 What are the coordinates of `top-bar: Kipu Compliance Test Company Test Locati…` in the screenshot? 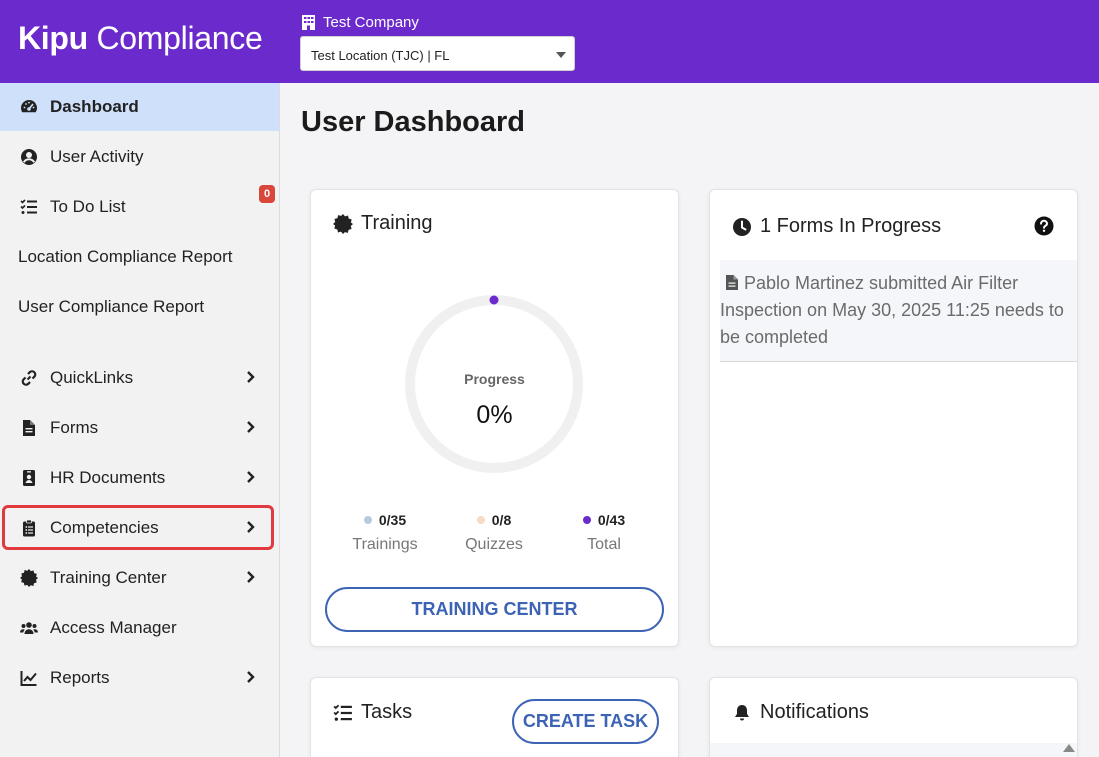 It's located at (549, 41).